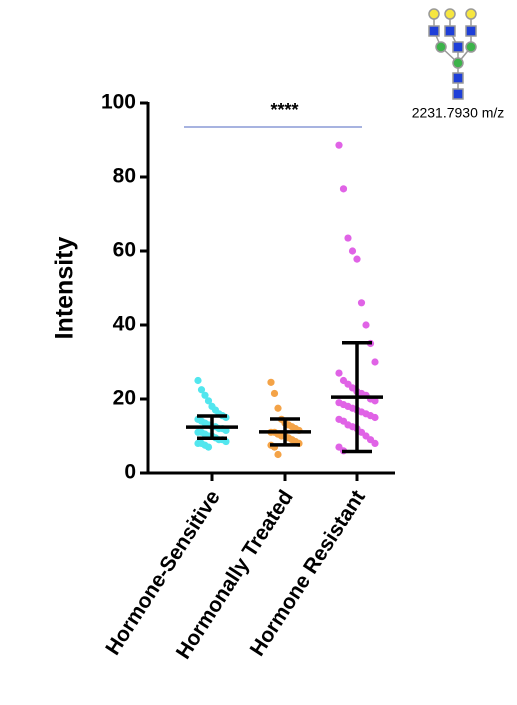 The height and width of the screenshot is (705, 517). I want to click on y-tick-label: 40, so click(124, 324).